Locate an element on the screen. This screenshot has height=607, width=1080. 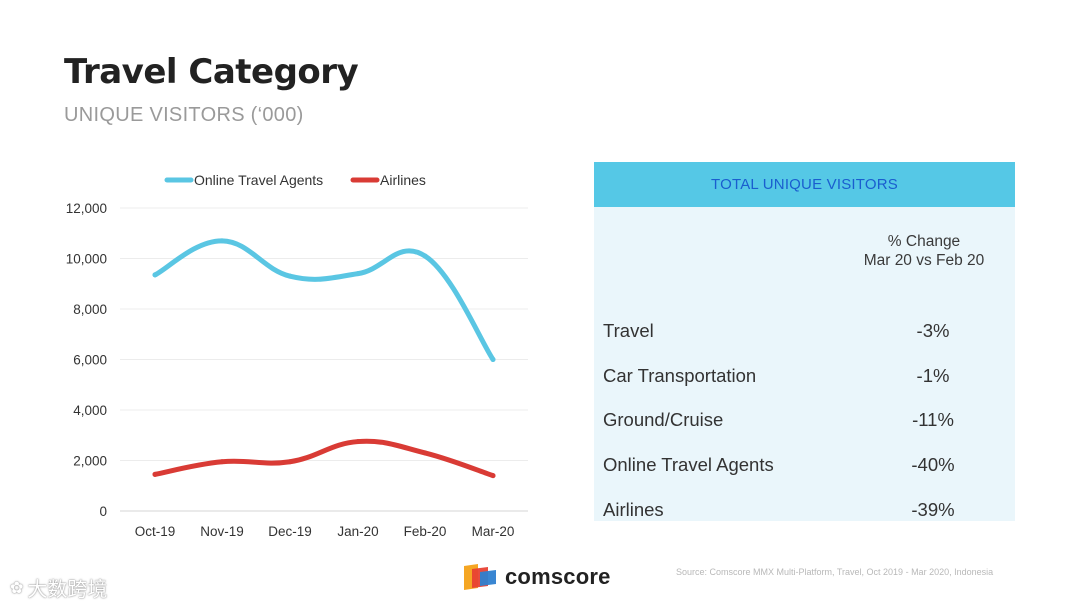
x-tick-label: Oct-19 is located at coordinates (155, 531).